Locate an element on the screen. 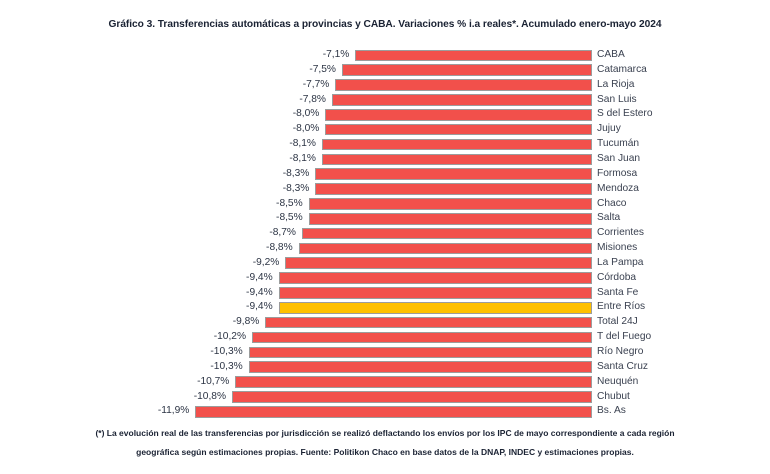 This screenshot has height=474, width=770. bar-row: -8,1% San Juan is located at coordinates (385, 159).